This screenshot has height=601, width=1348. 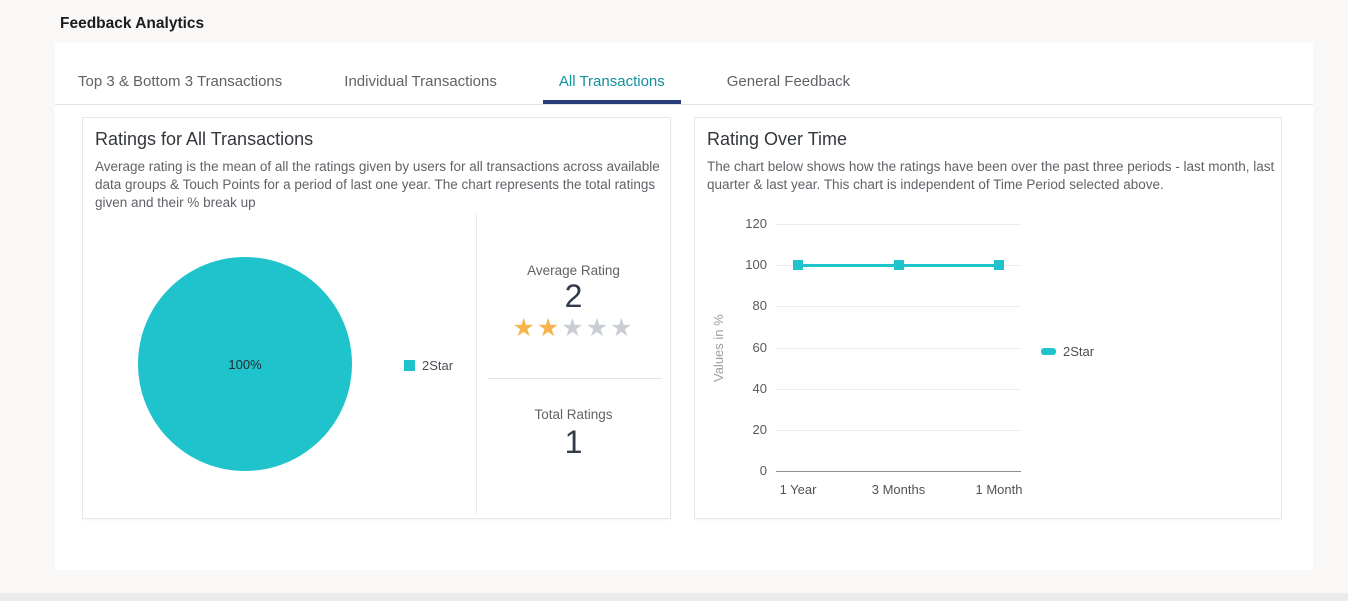 What do you see at coordinates (756, 223) in the screenshot?
I see `y-tick-label: 120` at bounding box center [756, 223].